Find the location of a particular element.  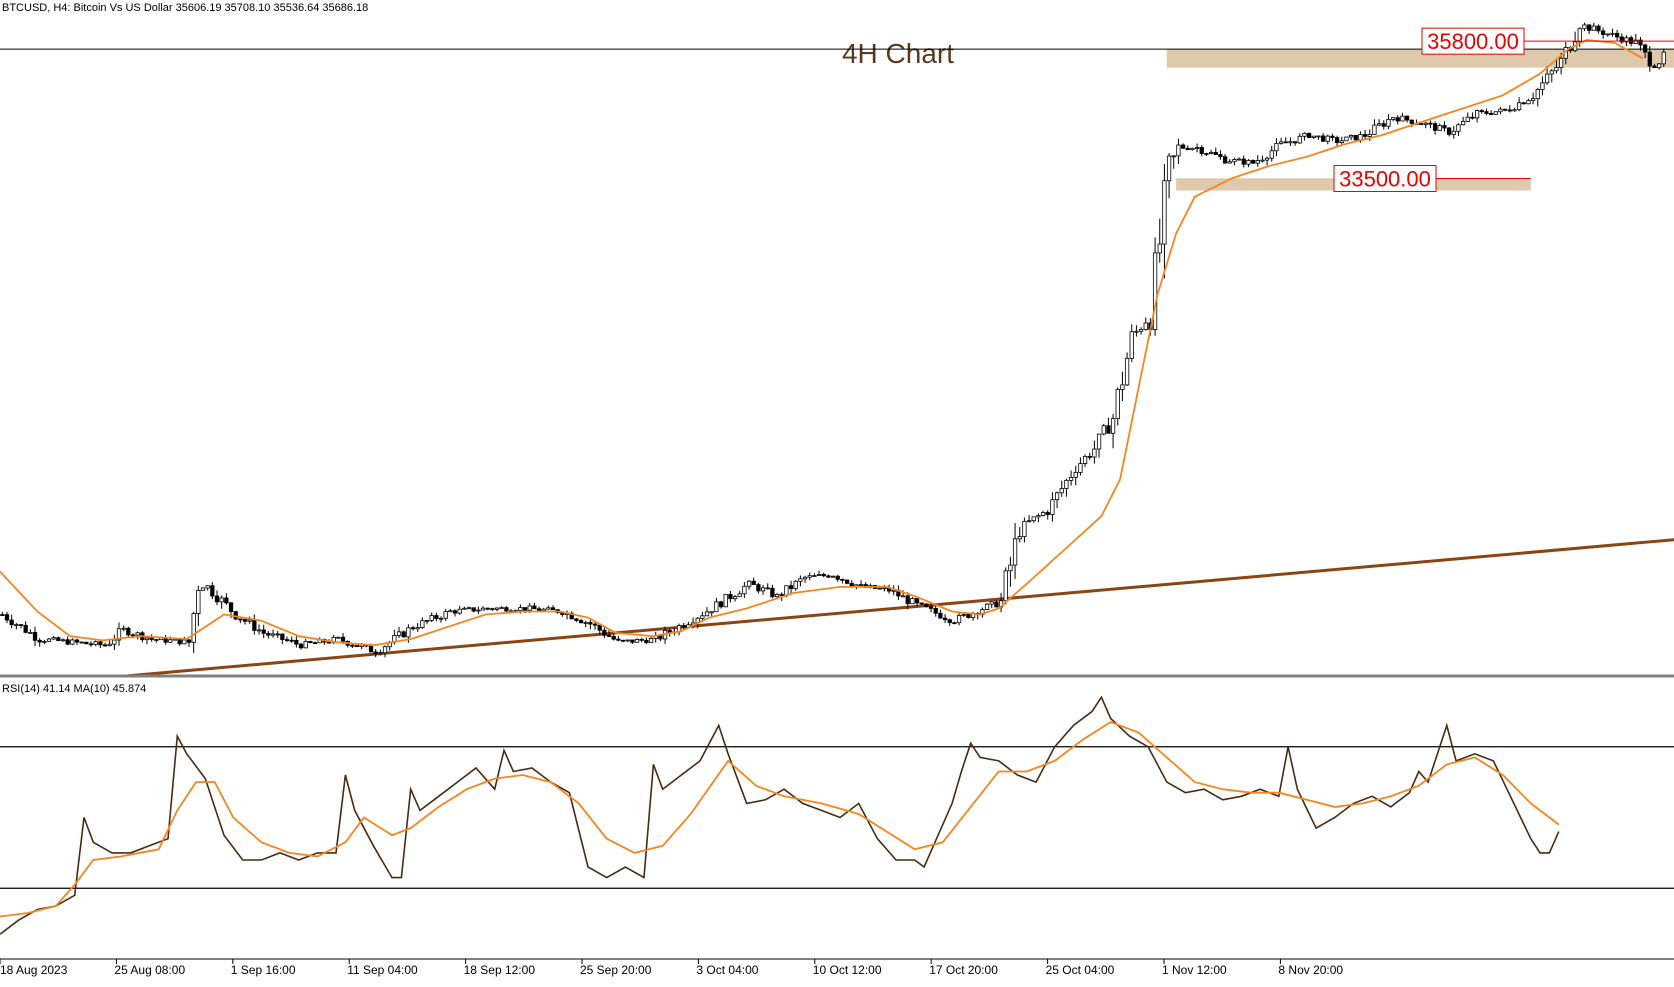

time-tick-label: 25 Aug 08:00 is located at coordinates (149, 970).